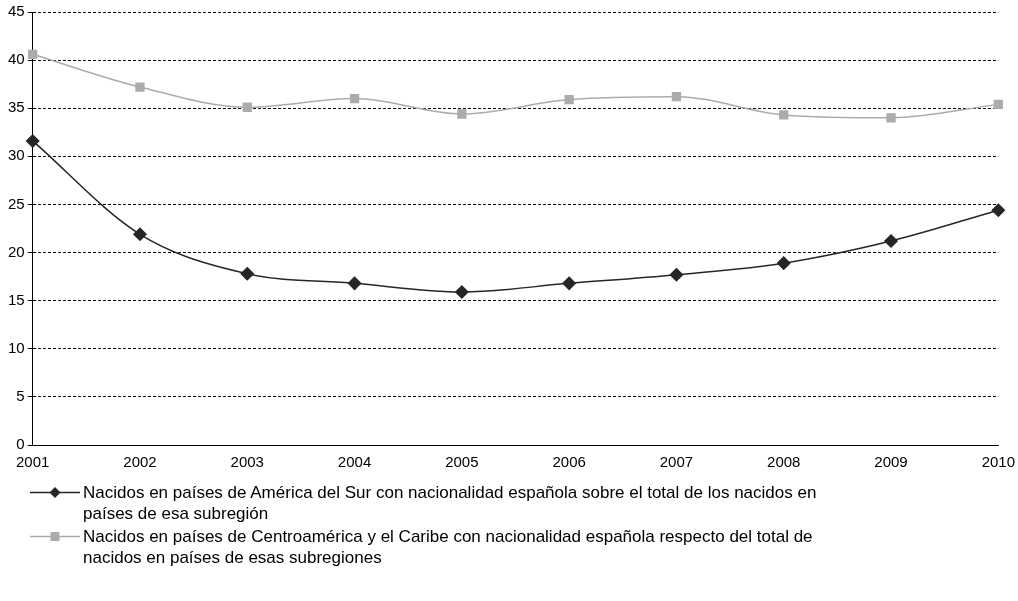  What do you see at coordinates (998, 462) in the screenshot?
I see `x-tick-label: 2010` at bounding box center [998, 462].